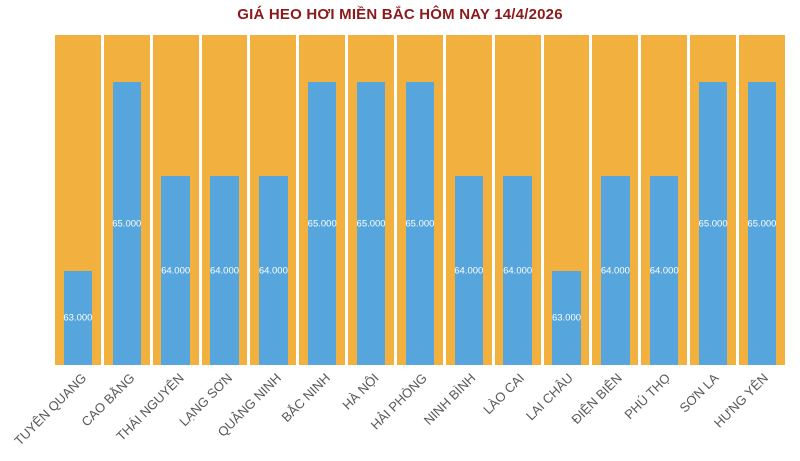 This screenshot has height=461, width=800. I want to click on x-axis-label: NINH BÌNH, so click(449, 399).